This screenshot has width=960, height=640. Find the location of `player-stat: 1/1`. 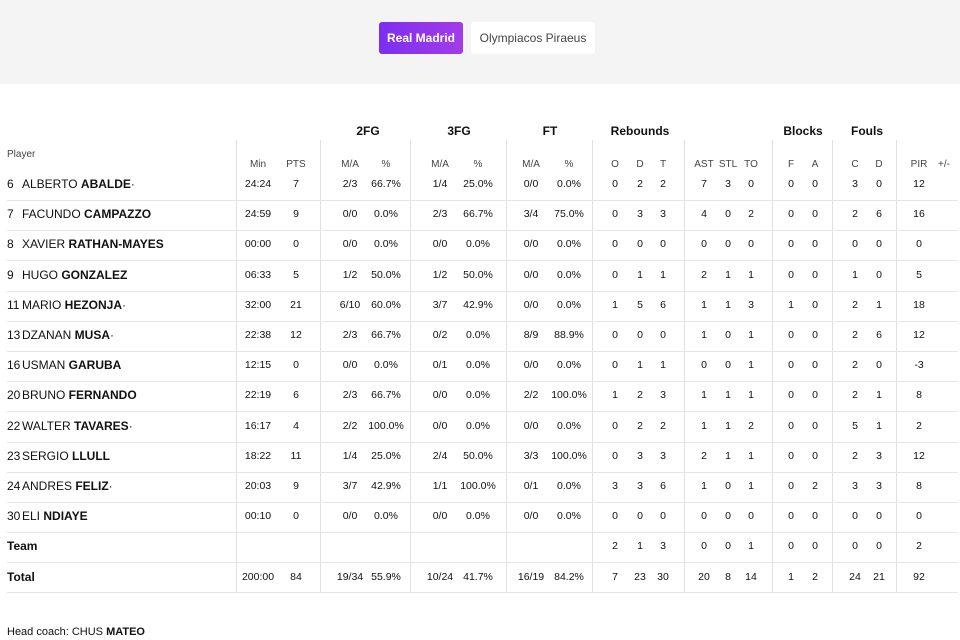

player-stat: 1/1 is located at coordinates (440, 486).